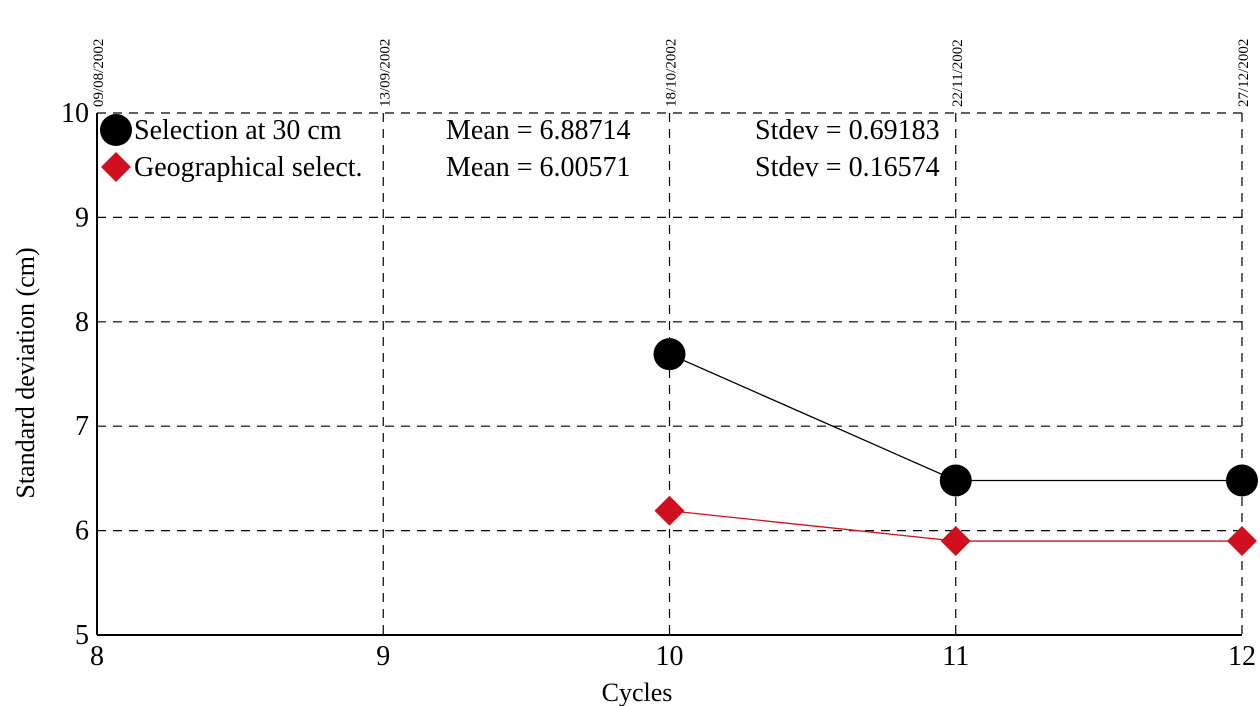 Image resolution: width=1260 pixels, height=706 pixels. Describe the element at coordinates (82, 531) in the screenshot. I see `y-tick-label: 6` at that location.